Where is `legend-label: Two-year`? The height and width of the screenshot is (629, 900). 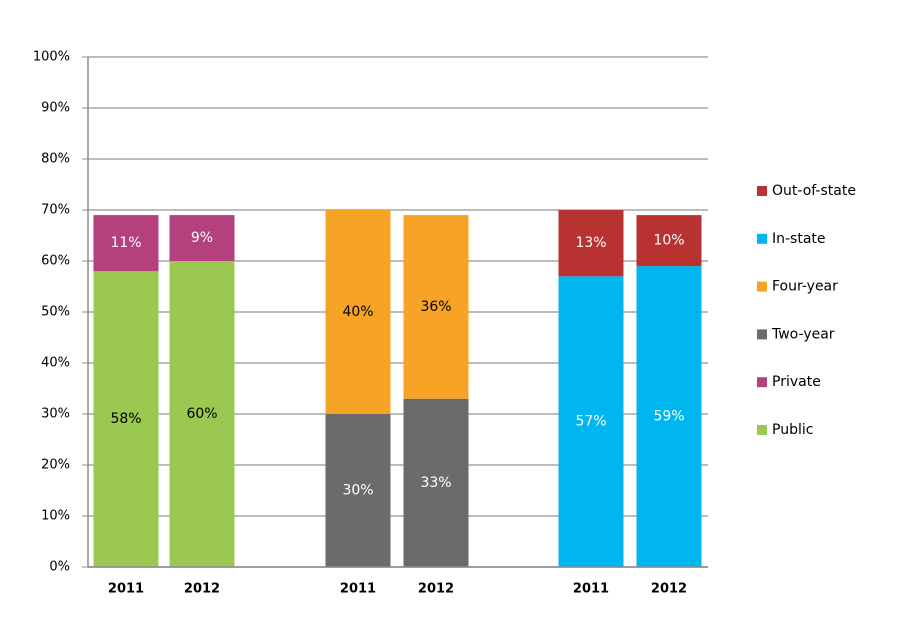 legend-label: Two-year is located at coordinates (803, 334).